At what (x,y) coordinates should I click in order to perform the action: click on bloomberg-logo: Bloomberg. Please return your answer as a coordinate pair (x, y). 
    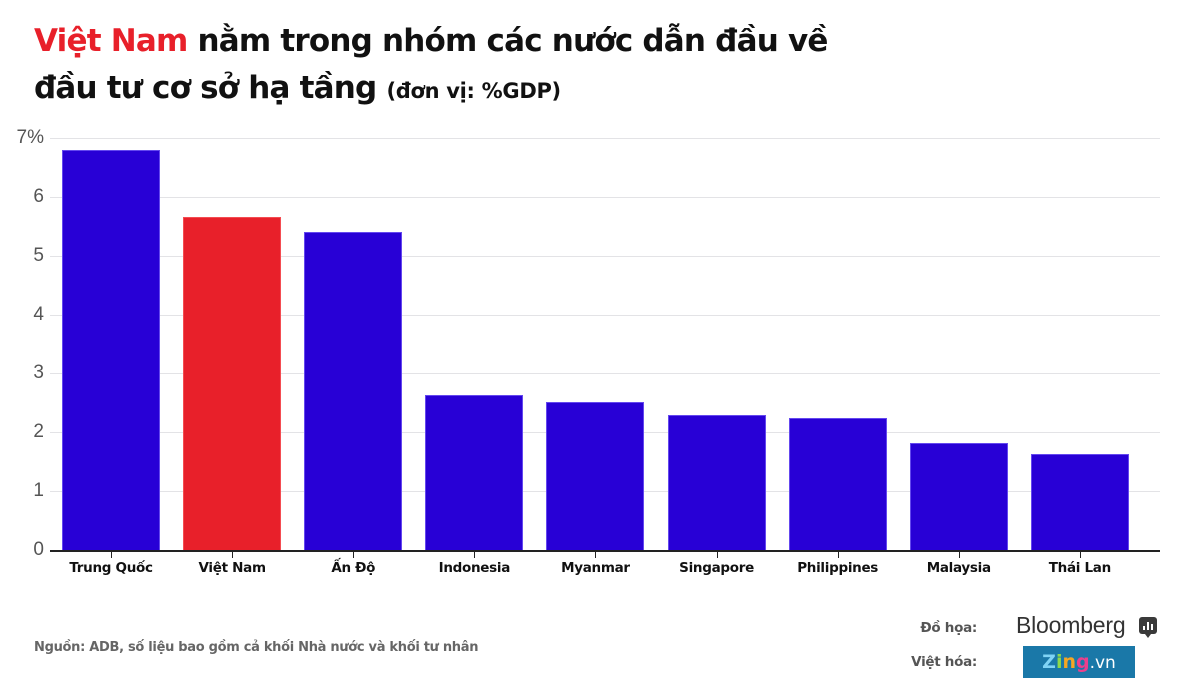
    Looking at the image, I should click on (1071, 625).